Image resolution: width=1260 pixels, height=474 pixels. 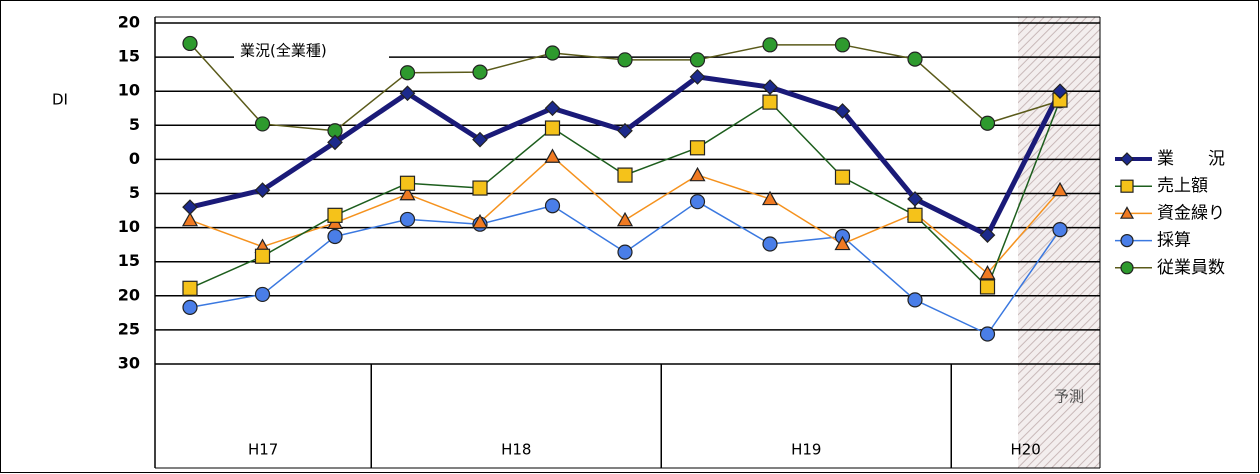 What do you see at coordinates (1191, 213) in the screenshot?
I see `legend-label: 資金繰り` at bounding box center [1191, 213].